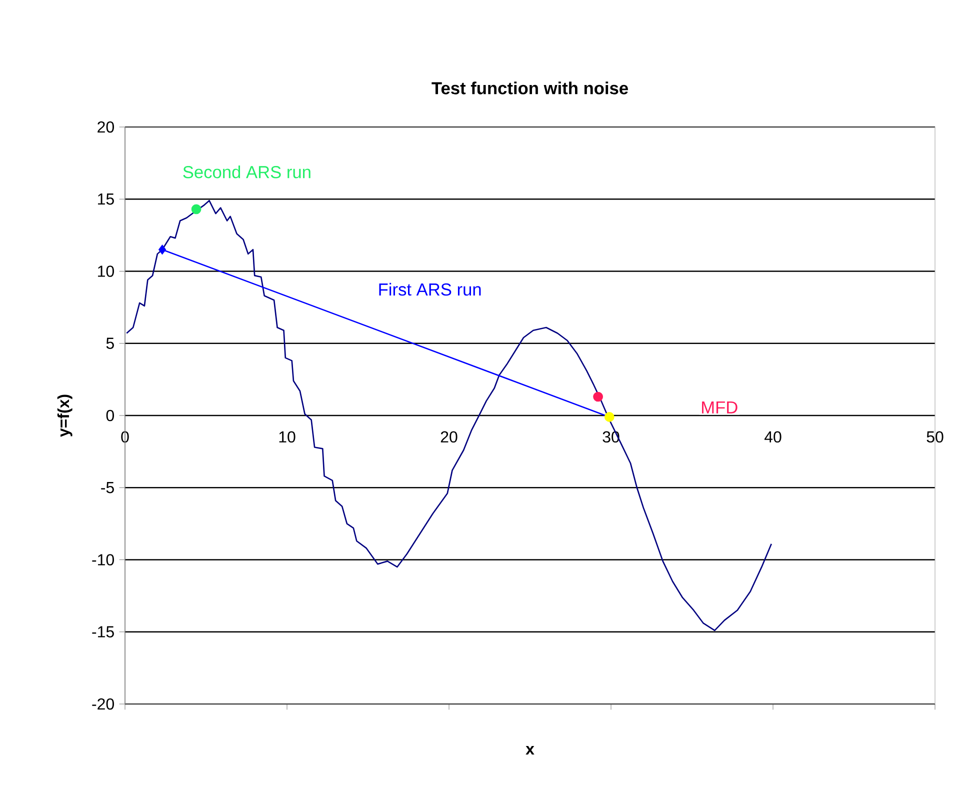  What do you see at coordinates (935, 437) in the screenshot?
I see `x-tick-label: 50` at bounding box center [935, 437].